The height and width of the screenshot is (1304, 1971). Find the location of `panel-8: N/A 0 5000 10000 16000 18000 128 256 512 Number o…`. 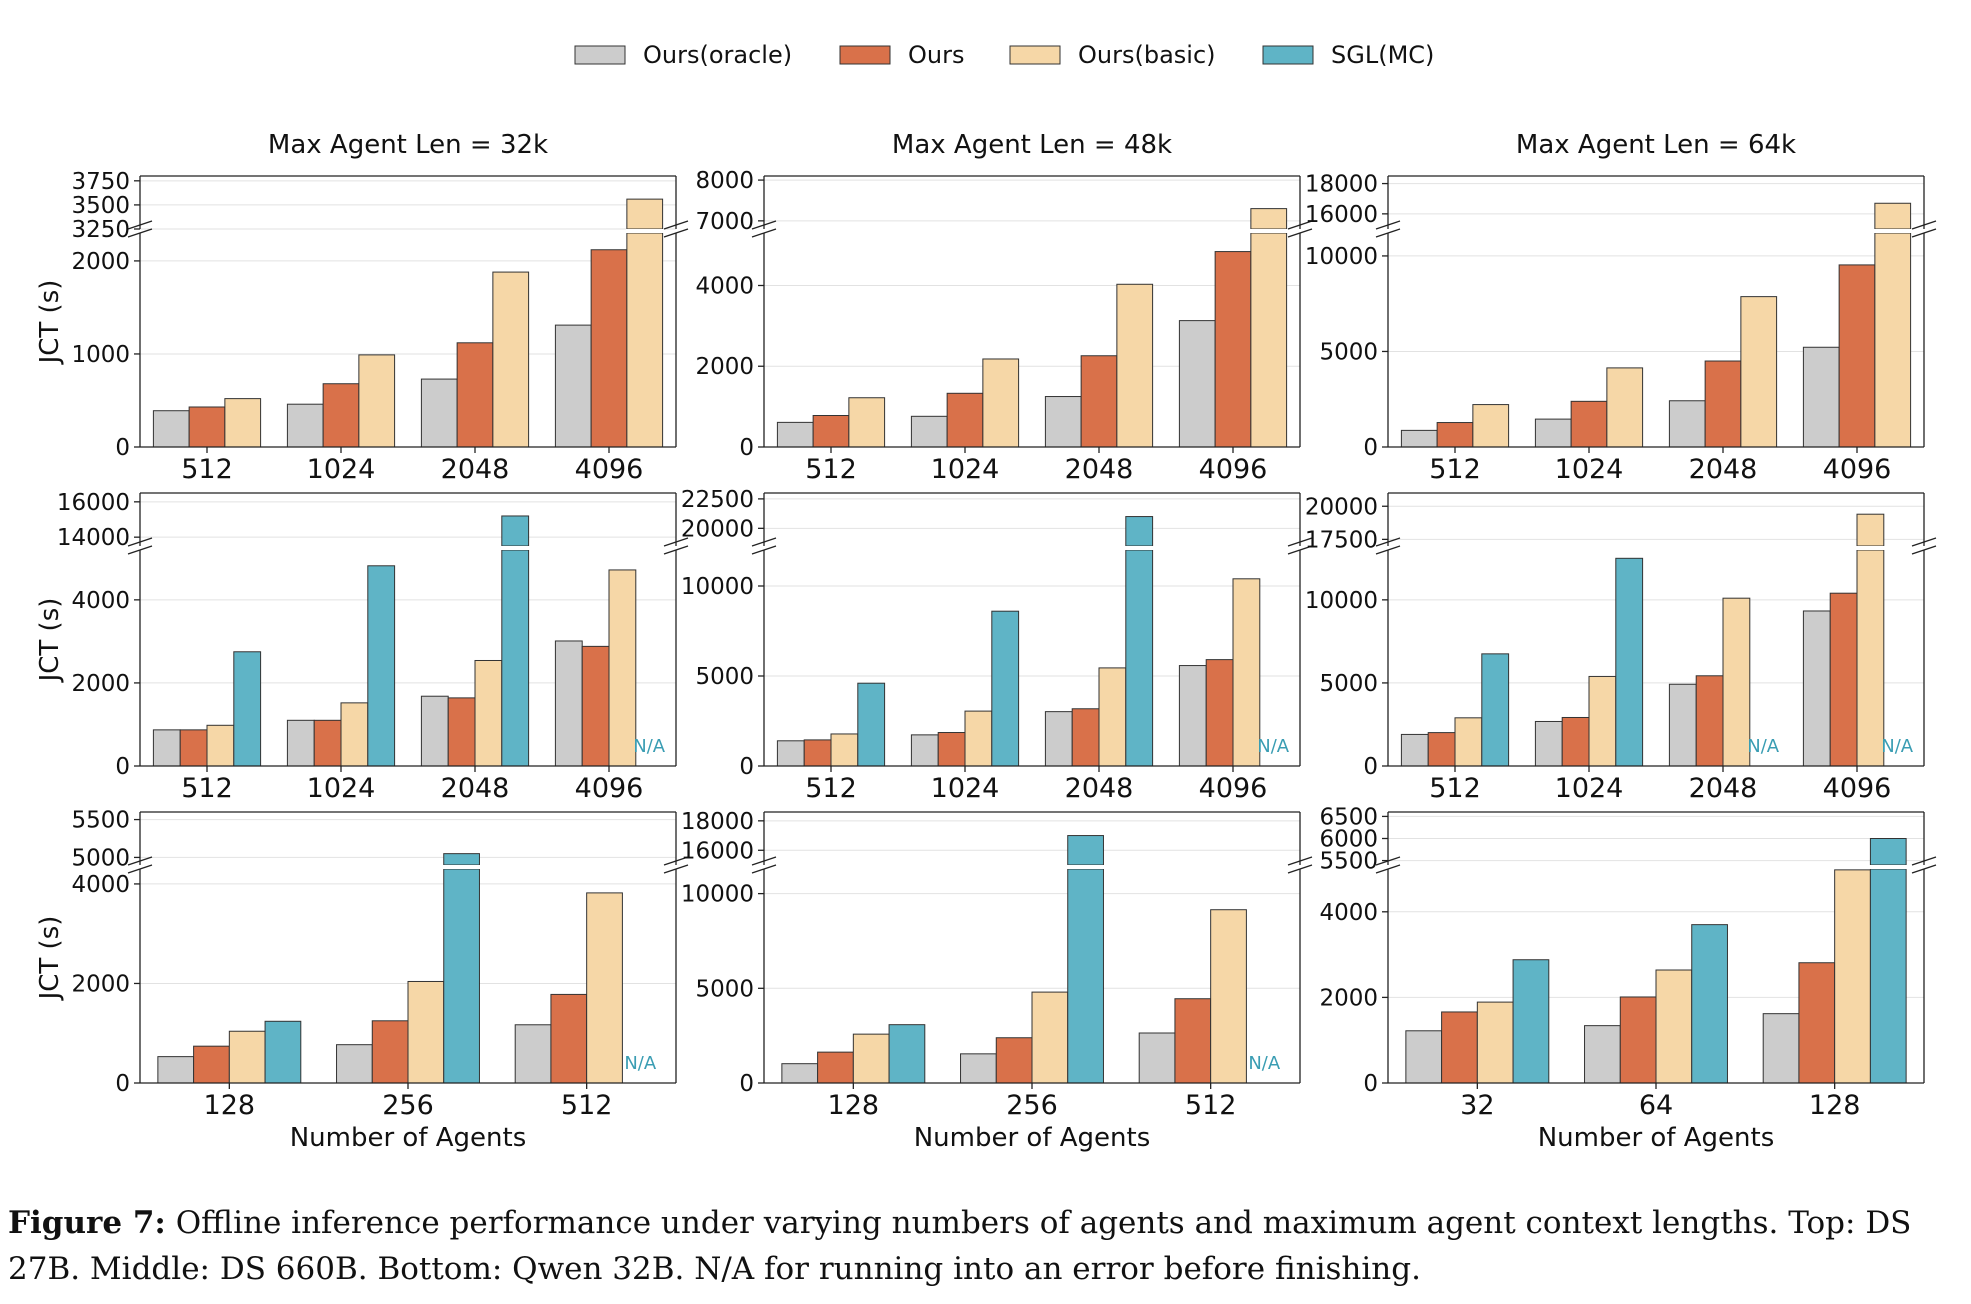

panel-8: N/A 0 5000 10000 16000 18000 128 256 512 Number o… is located at coordinates (997, 981).